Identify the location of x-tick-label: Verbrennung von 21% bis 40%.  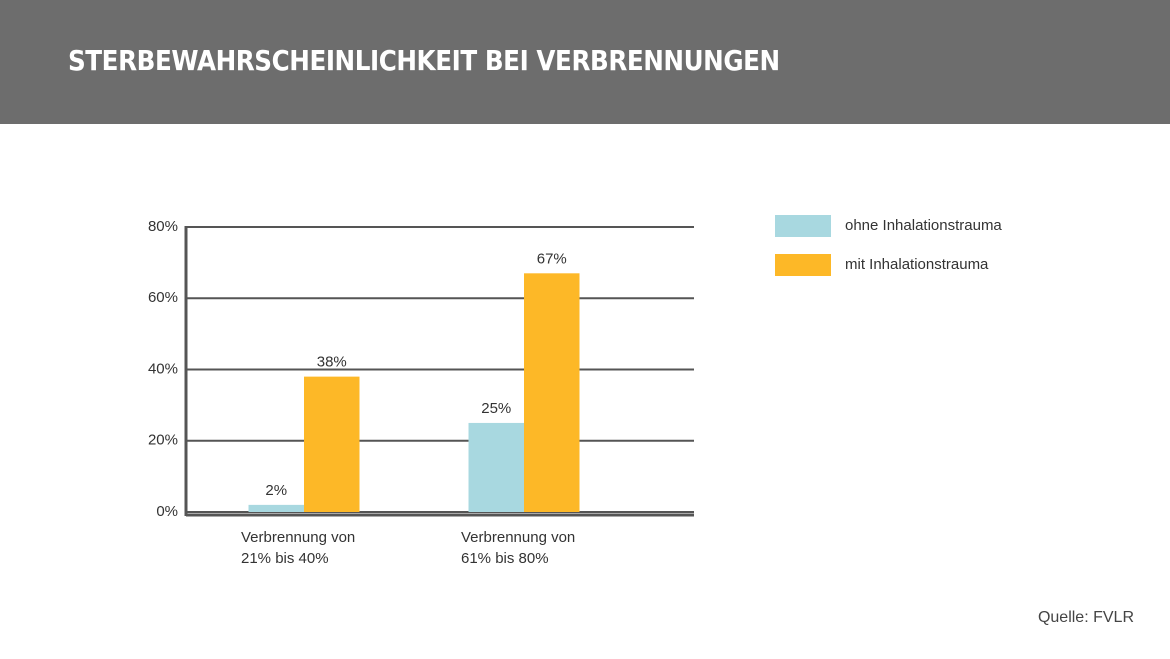
(298, 548).